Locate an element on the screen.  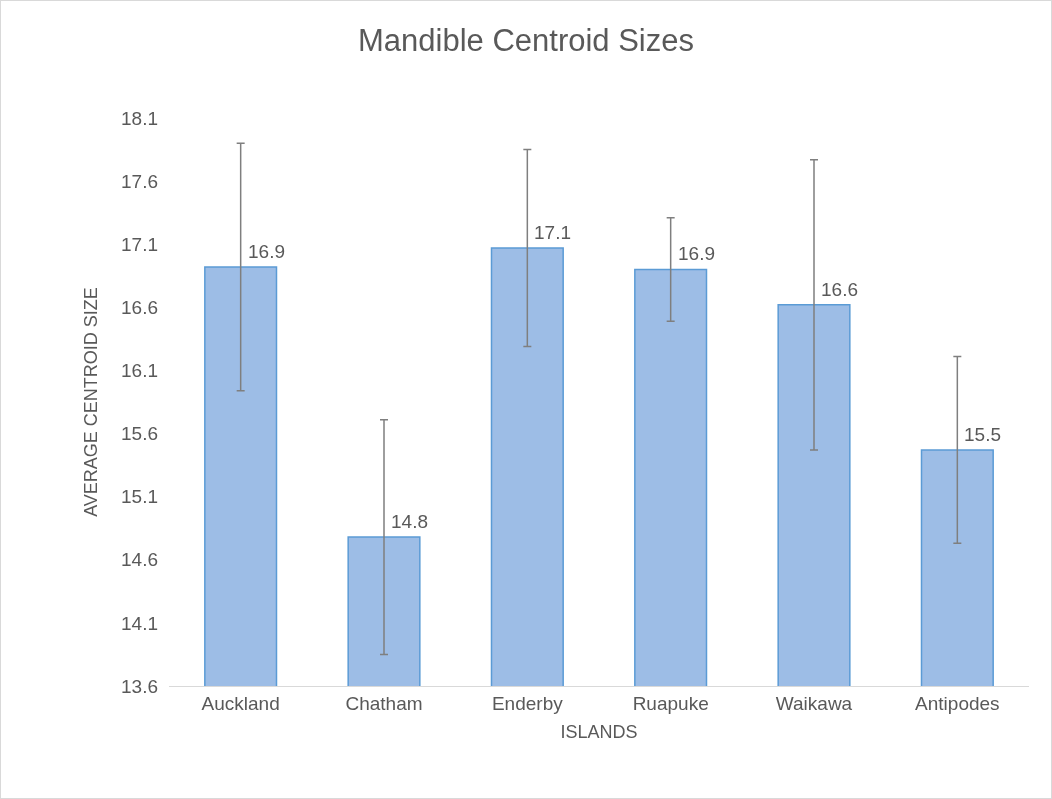
x-tick-label: Auckland is located at coordinates (240, 703).